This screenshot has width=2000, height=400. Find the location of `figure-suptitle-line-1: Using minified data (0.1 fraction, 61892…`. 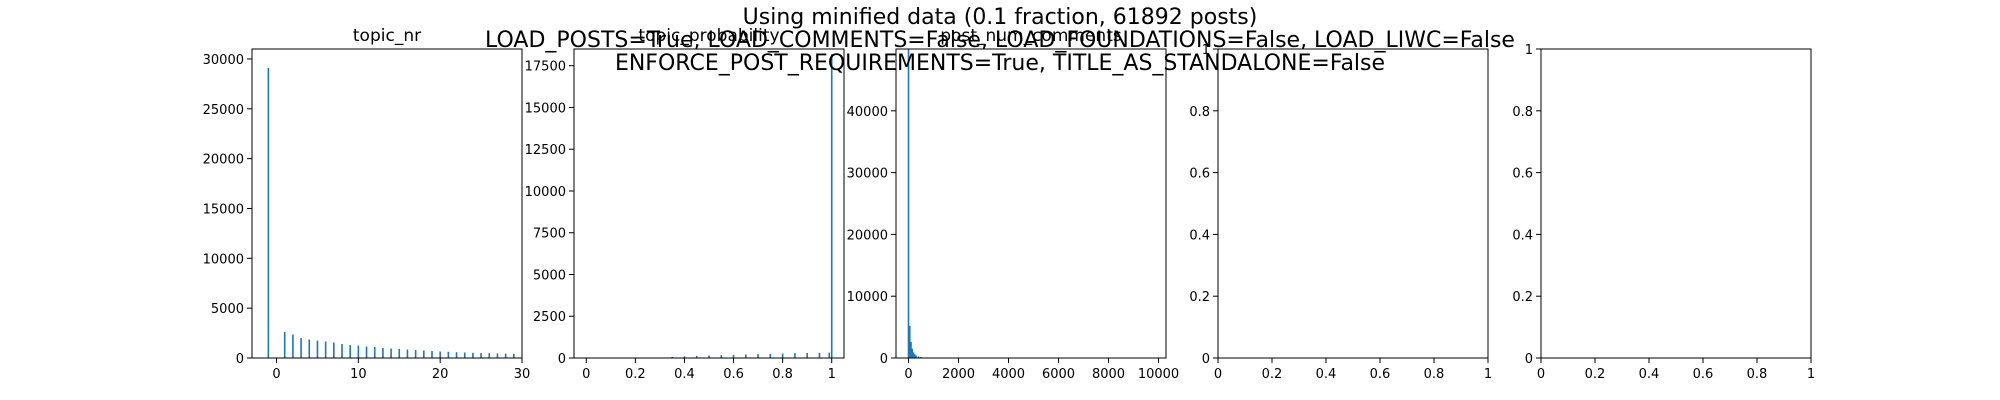

figure-suptitle-line-1: Using minified data (0.1 fraction, 61892… is located at coordinates (1000, 17).